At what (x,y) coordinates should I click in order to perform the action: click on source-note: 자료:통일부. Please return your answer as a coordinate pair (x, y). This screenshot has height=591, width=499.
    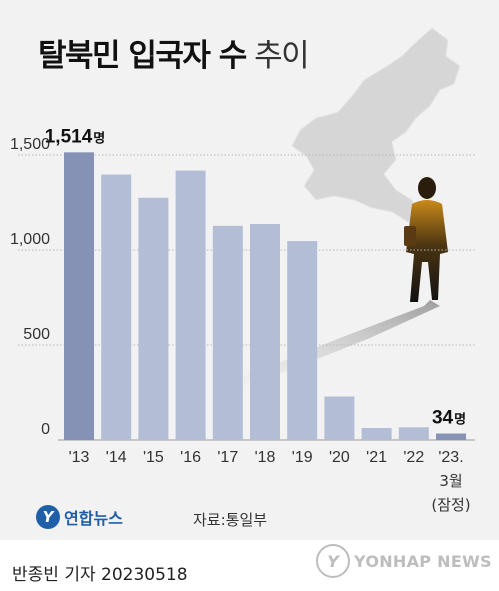
    Looking at the image, I should click on (230, 520).